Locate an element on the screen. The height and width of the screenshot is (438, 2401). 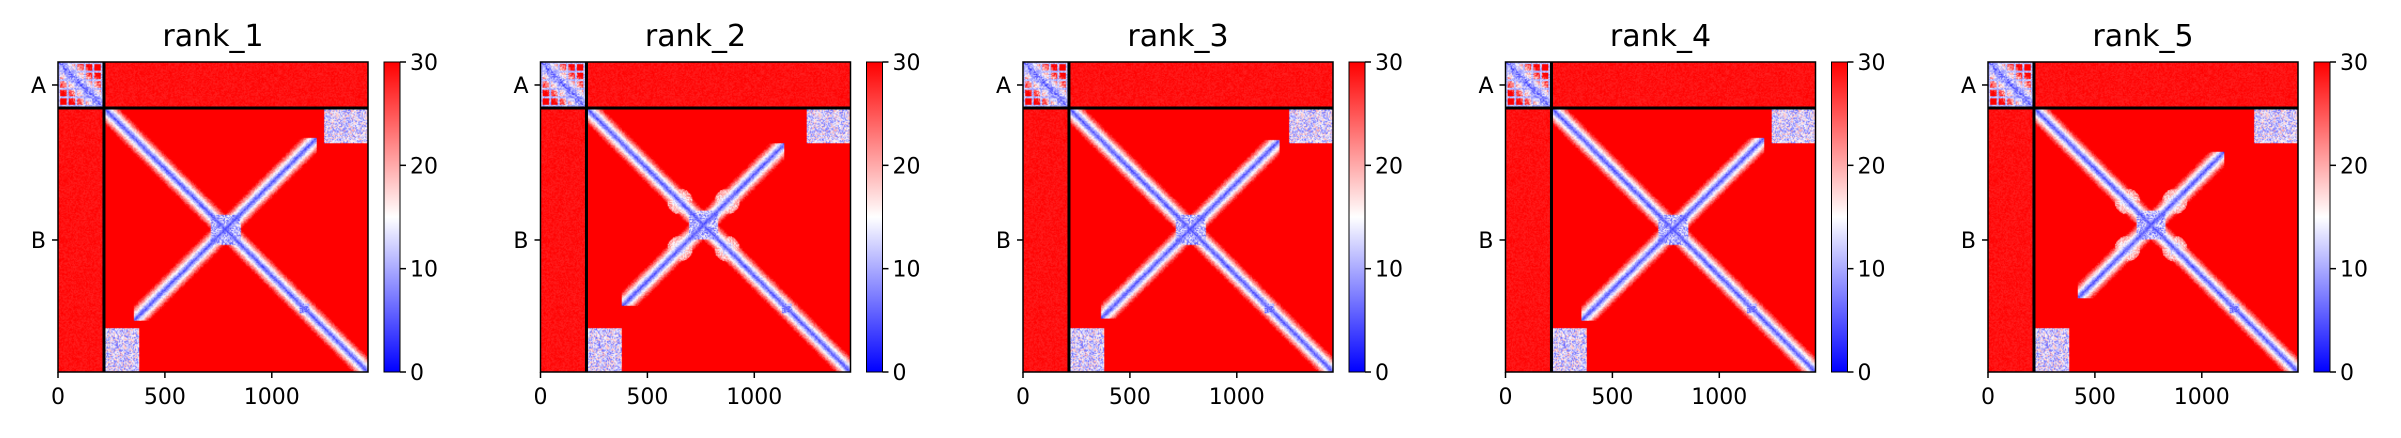
panel-title: rank_5 is located at coordinates (2142, 36).